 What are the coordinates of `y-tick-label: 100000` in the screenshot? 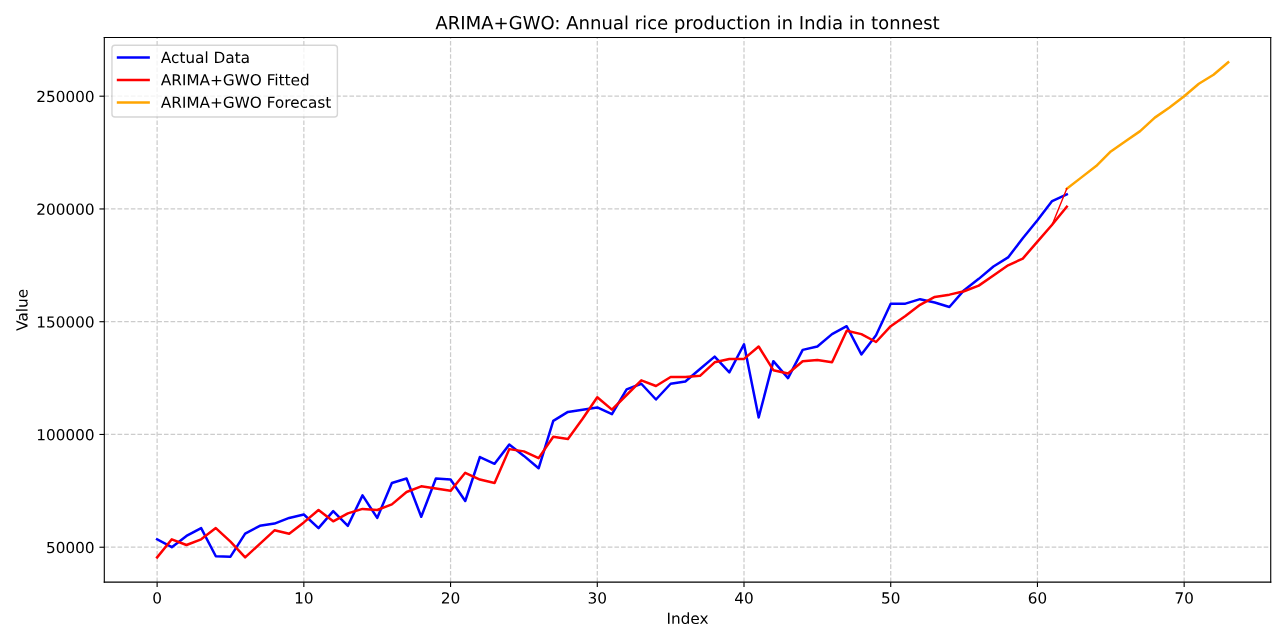 It's located at (65, 434).